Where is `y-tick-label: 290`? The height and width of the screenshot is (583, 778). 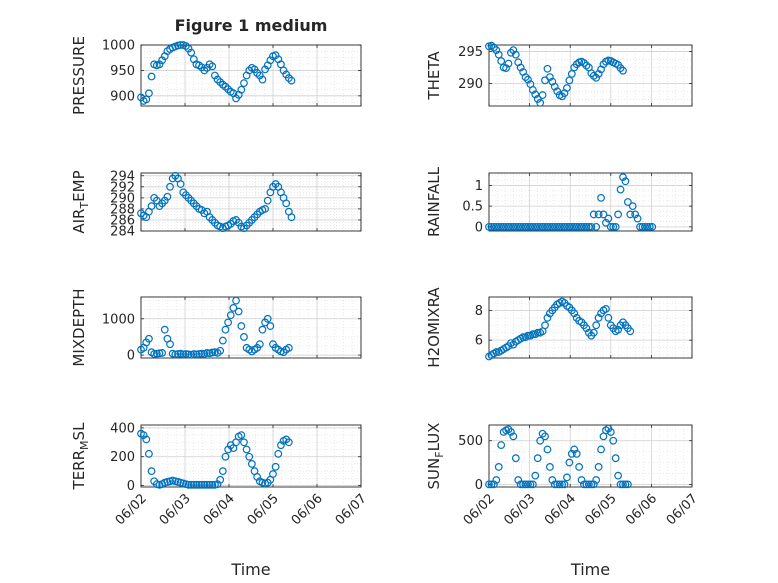 y-tick-label: 290 is located at coordinates (470, 84).